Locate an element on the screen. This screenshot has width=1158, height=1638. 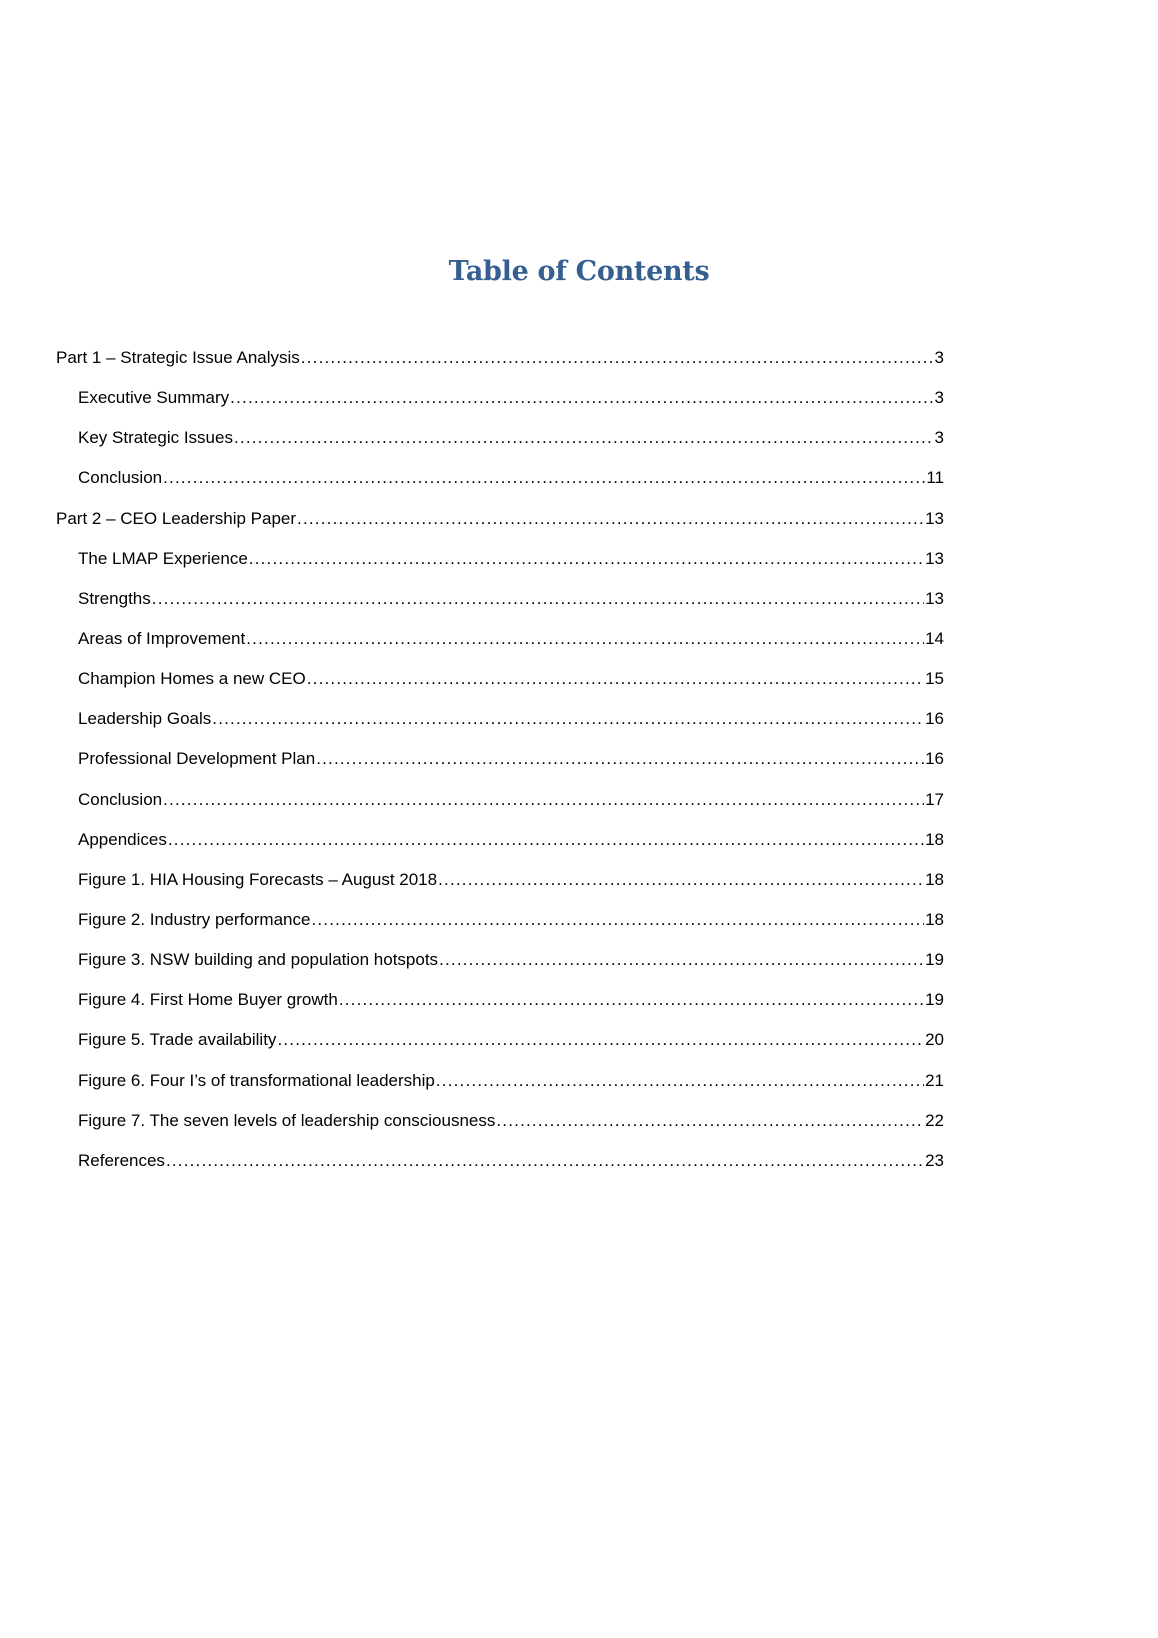
toc-entry: Part 2 – CEO Leadership Paper 13 is located at coordinates (500, 529).